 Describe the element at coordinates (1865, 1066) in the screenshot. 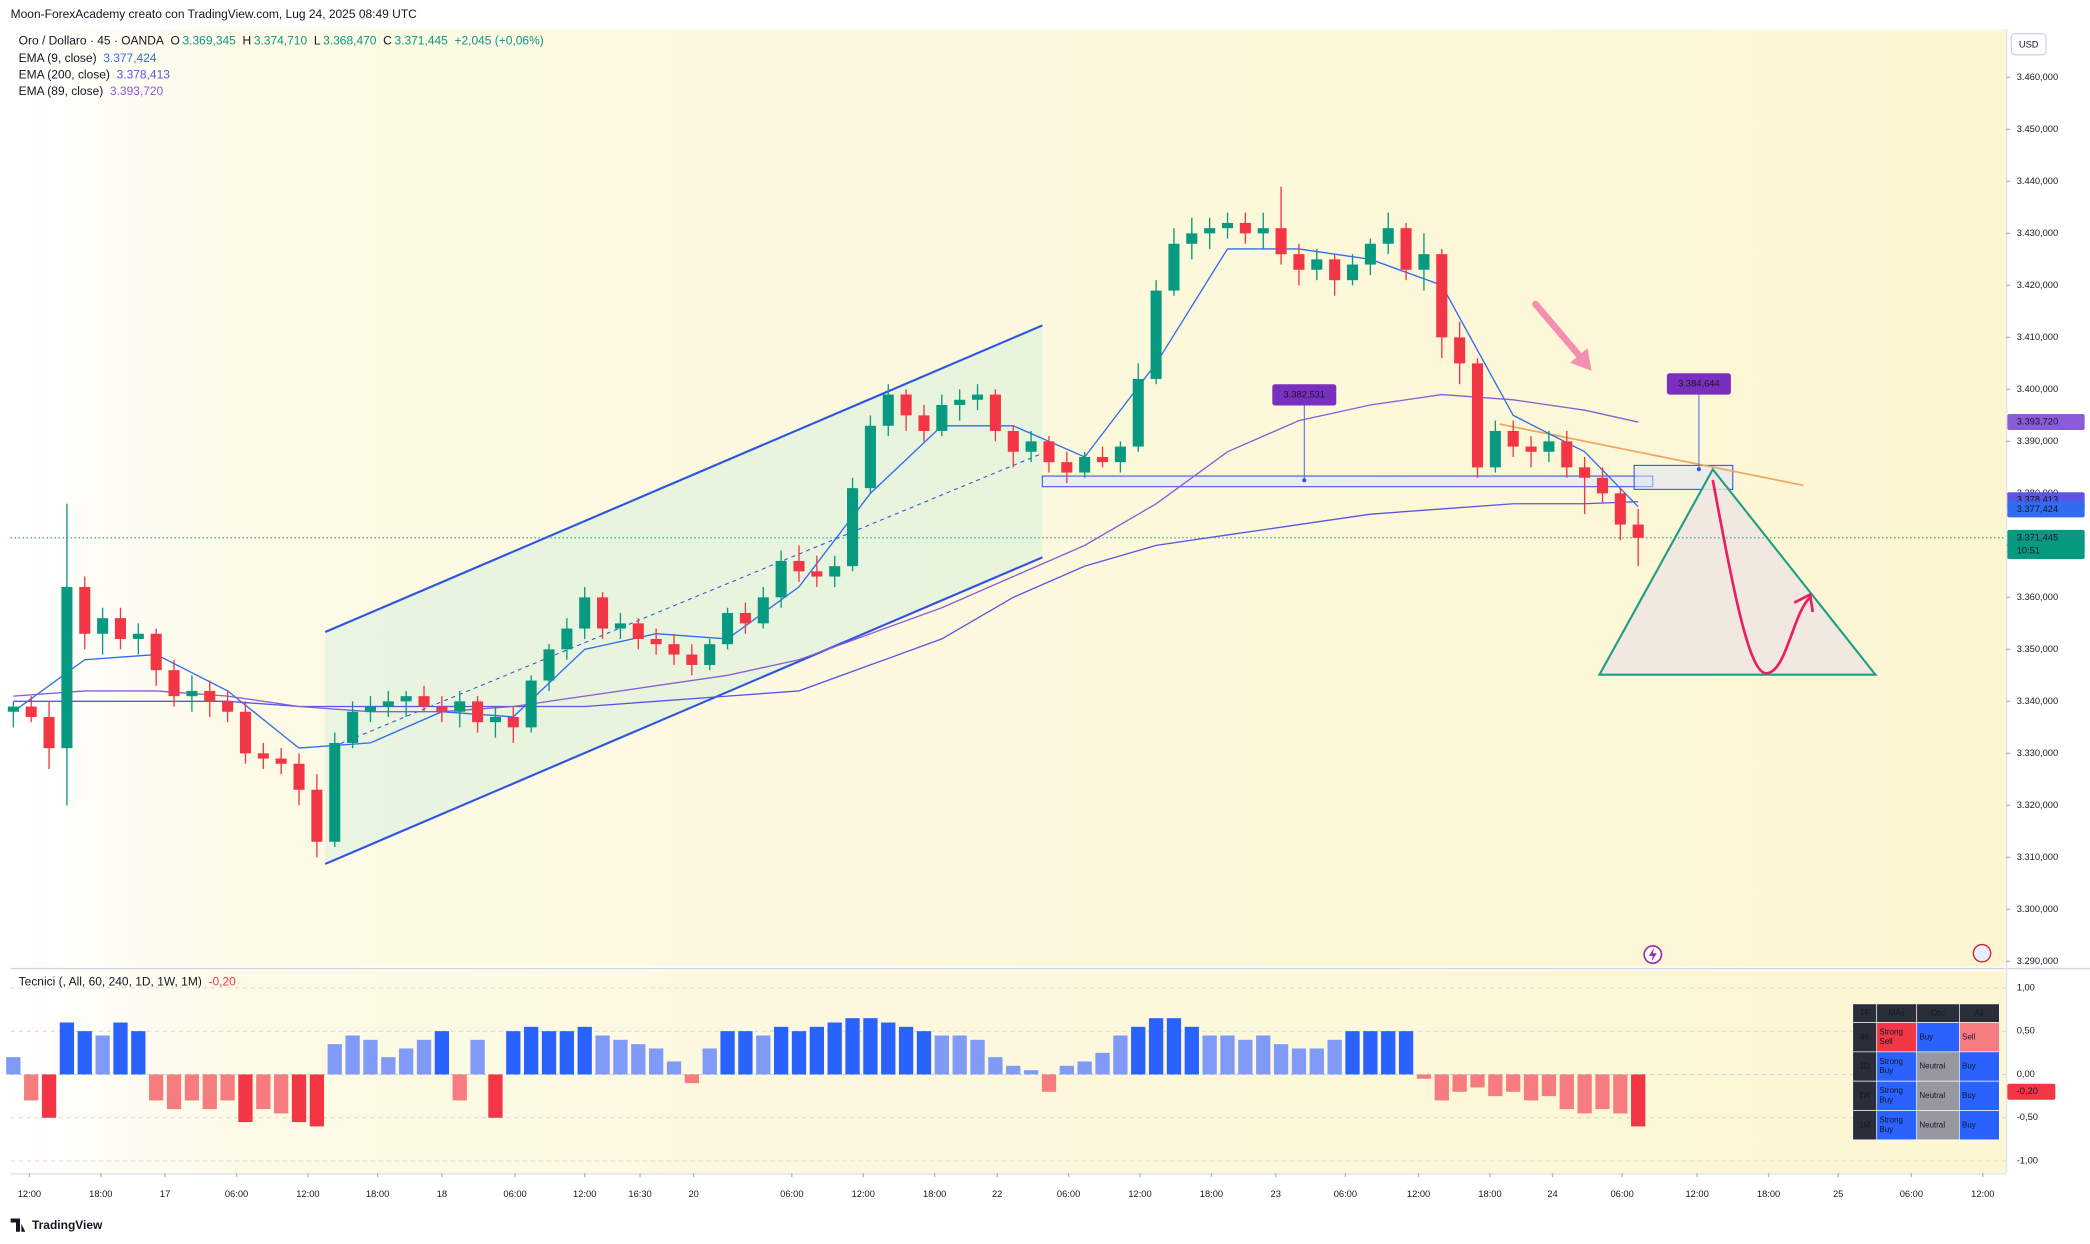

I see `table-cell-text: 1D` at that location.